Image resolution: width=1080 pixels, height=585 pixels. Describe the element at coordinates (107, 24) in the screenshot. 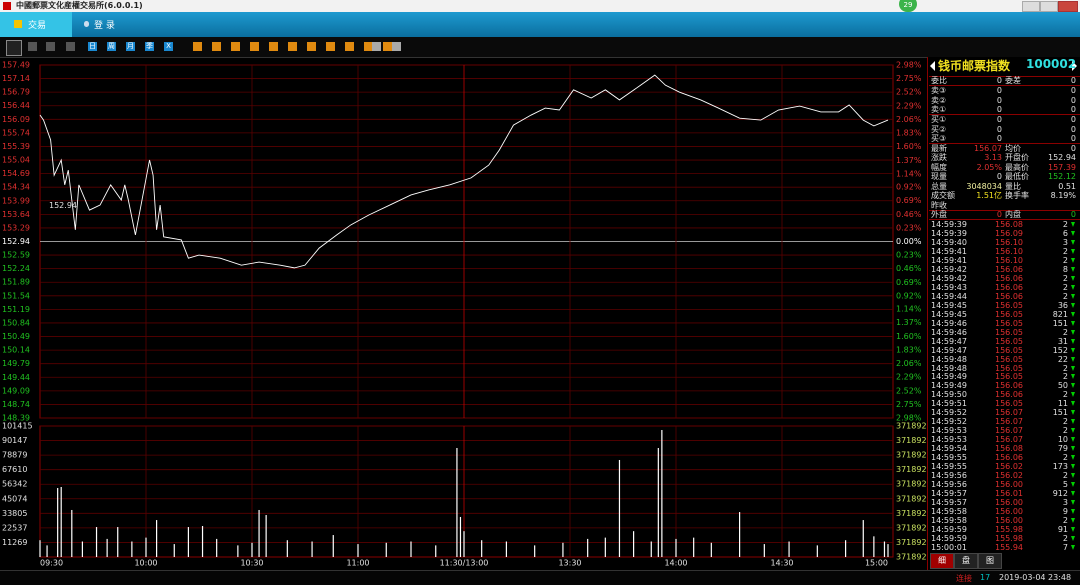

I see `tab: 登 录` at that location.